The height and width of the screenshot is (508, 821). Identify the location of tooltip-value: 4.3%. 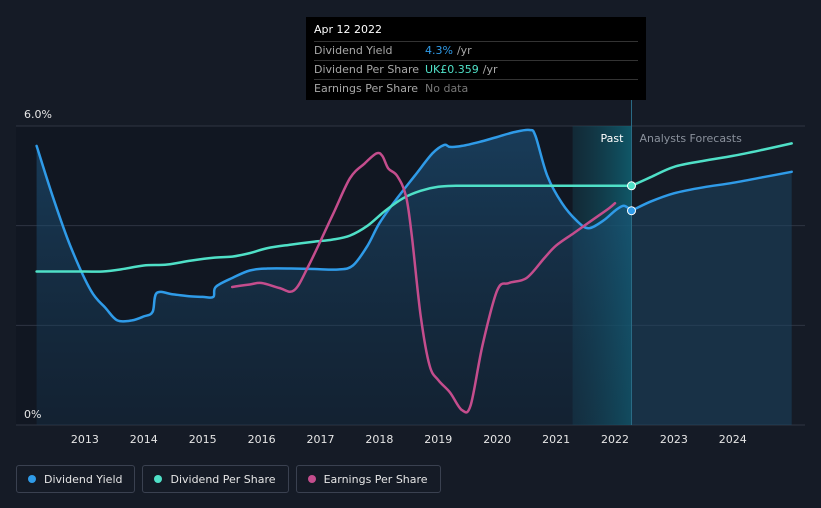
(439, 50).